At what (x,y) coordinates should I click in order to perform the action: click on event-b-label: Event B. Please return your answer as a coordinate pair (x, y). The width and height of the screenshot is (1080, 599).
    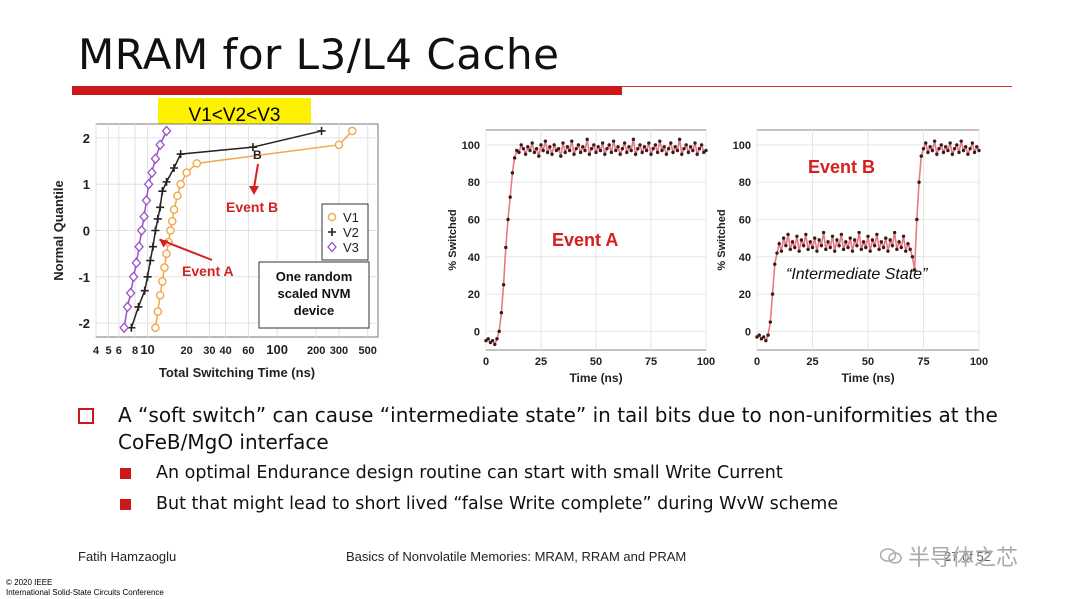
    Looking at the image, I should click on (252, 207).